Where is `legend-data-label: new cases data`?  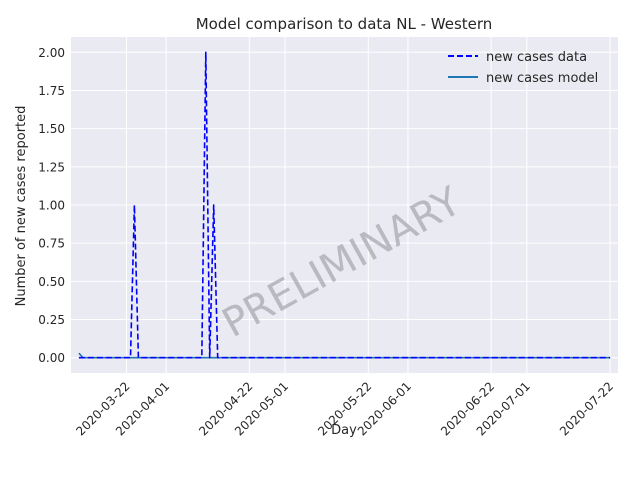 legend-data-label: new cases data is located at coordinates (536, 57).